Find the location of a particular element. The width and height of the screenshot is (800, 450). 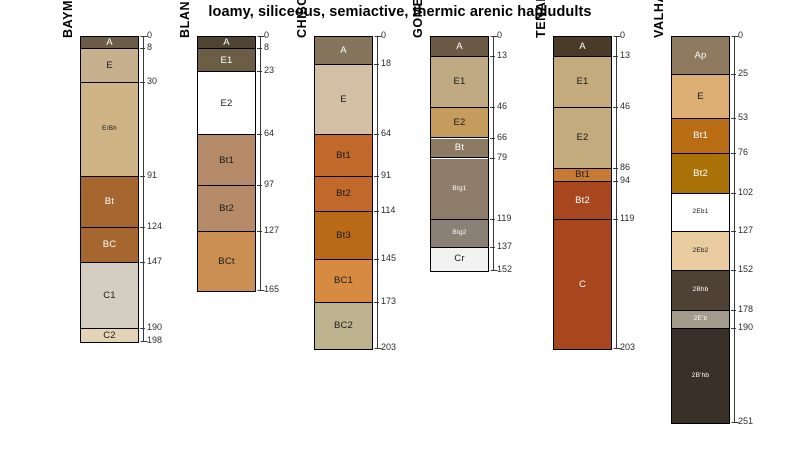

axis-tick-label: 79 is located at coordinates (502, 156).